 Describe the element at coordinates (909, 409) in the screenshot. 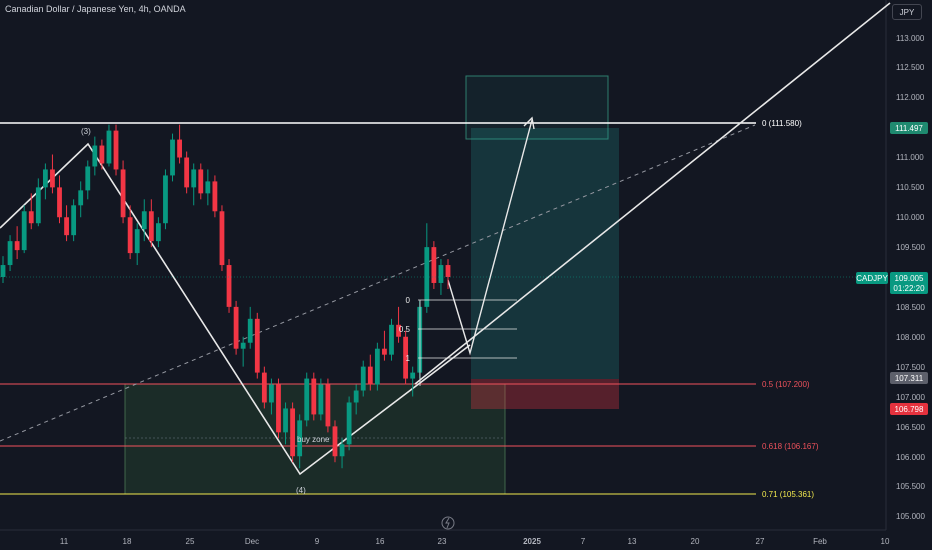

I see `price-tag-stop-text: 106.798` at that location.